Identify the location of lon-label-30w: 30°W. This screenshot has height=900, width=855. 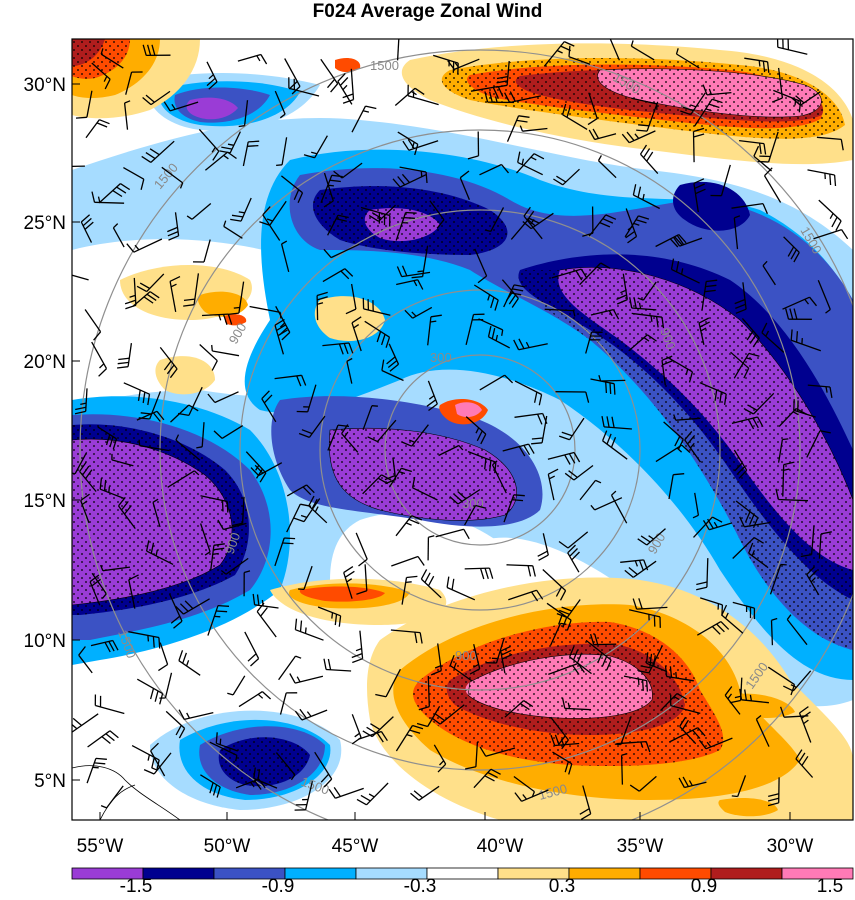
(790, 846).